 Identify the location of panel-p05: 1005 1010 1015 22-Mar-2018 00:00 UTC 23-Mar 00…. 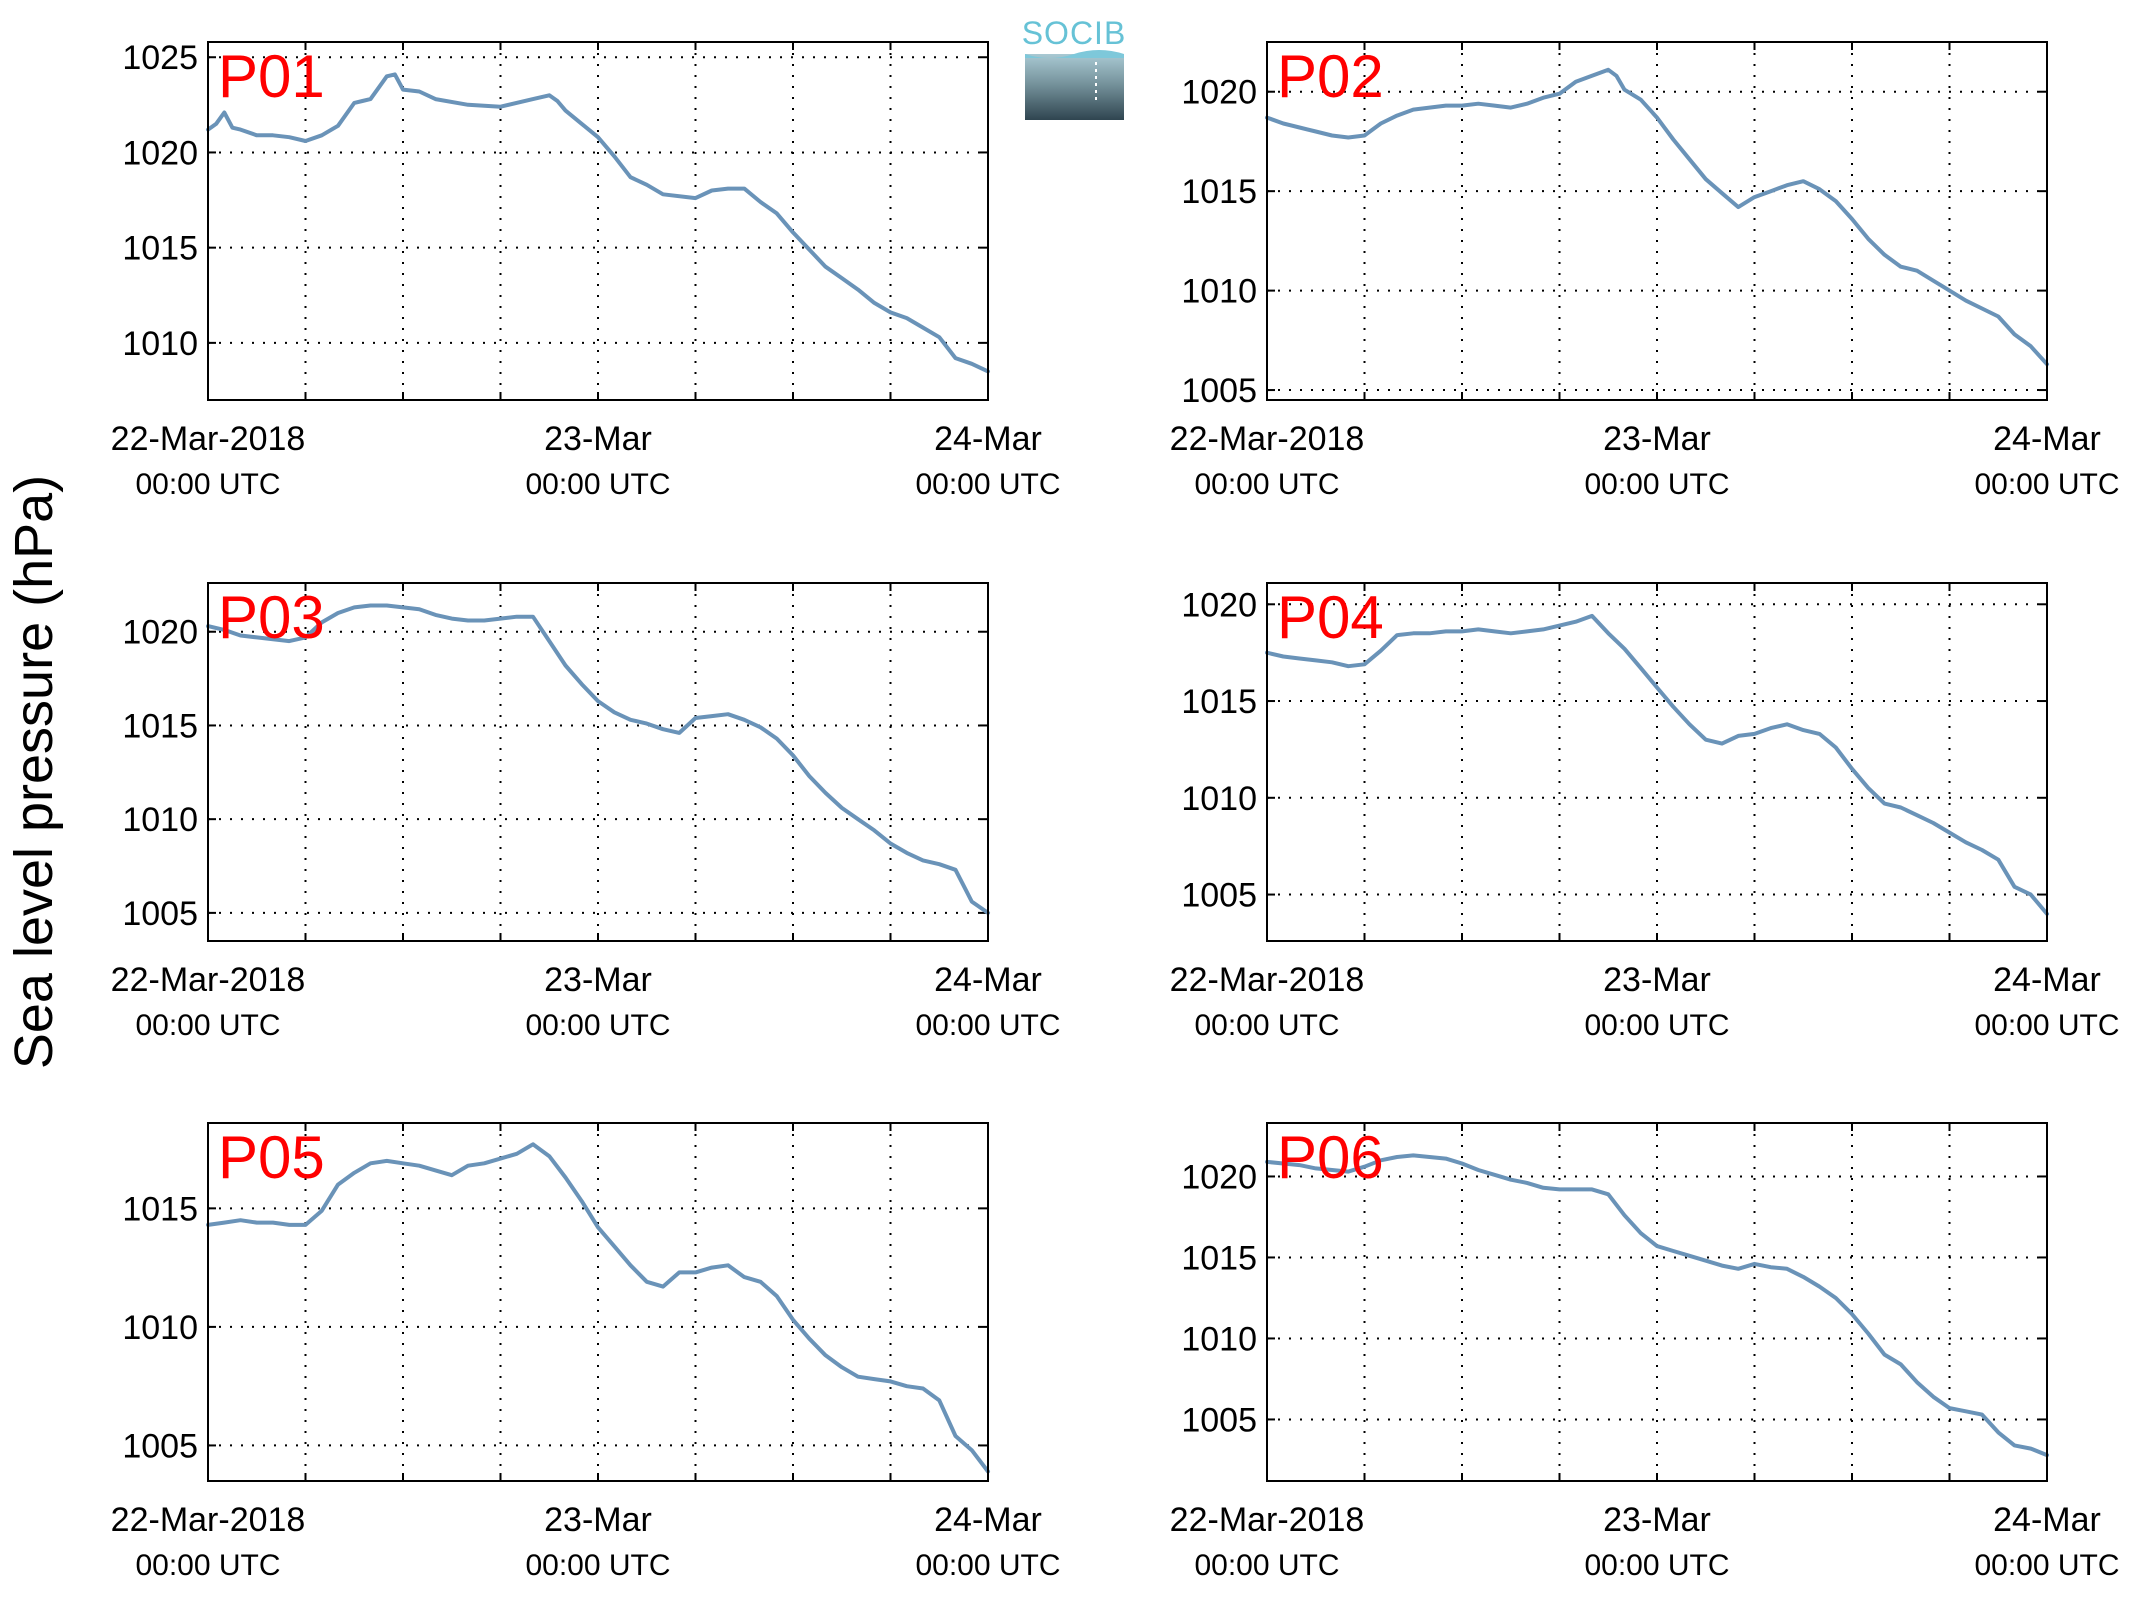
(586, 1352).